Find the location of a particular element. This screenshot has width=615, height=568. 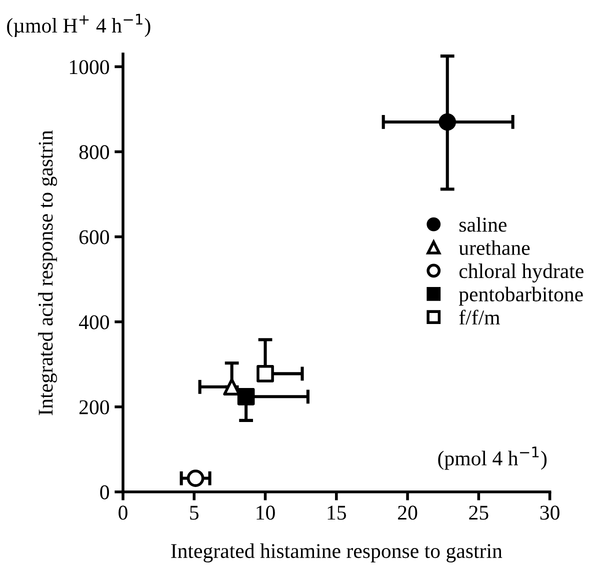

annotation: (pmol 4 h$^{−1}$) is located at coordinates (492, 458).